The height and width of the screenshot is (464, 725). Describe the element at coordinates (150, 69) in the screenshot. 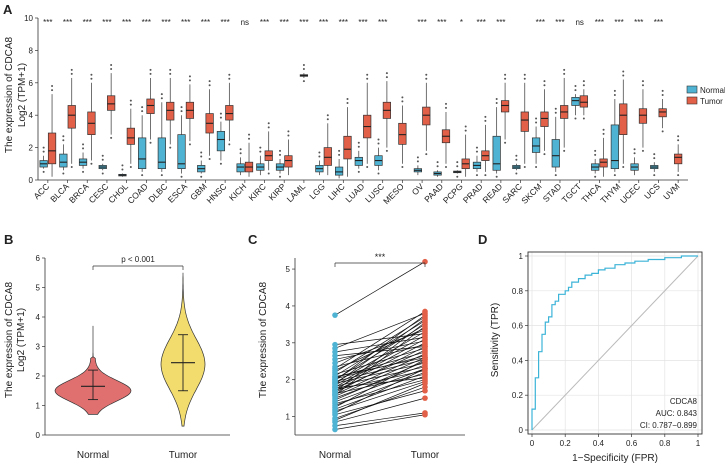

I see `a-tumor-coad-outlier` at that location.